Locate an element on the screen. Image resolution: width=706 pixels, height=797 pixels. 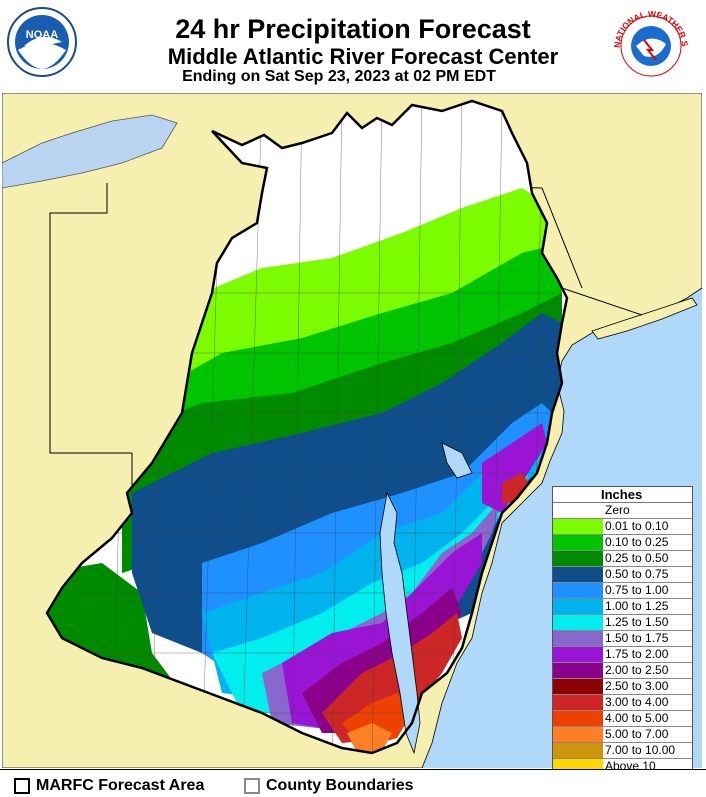
legend-item: 1.00 to 1.25 is located at coordinates (622, 606).